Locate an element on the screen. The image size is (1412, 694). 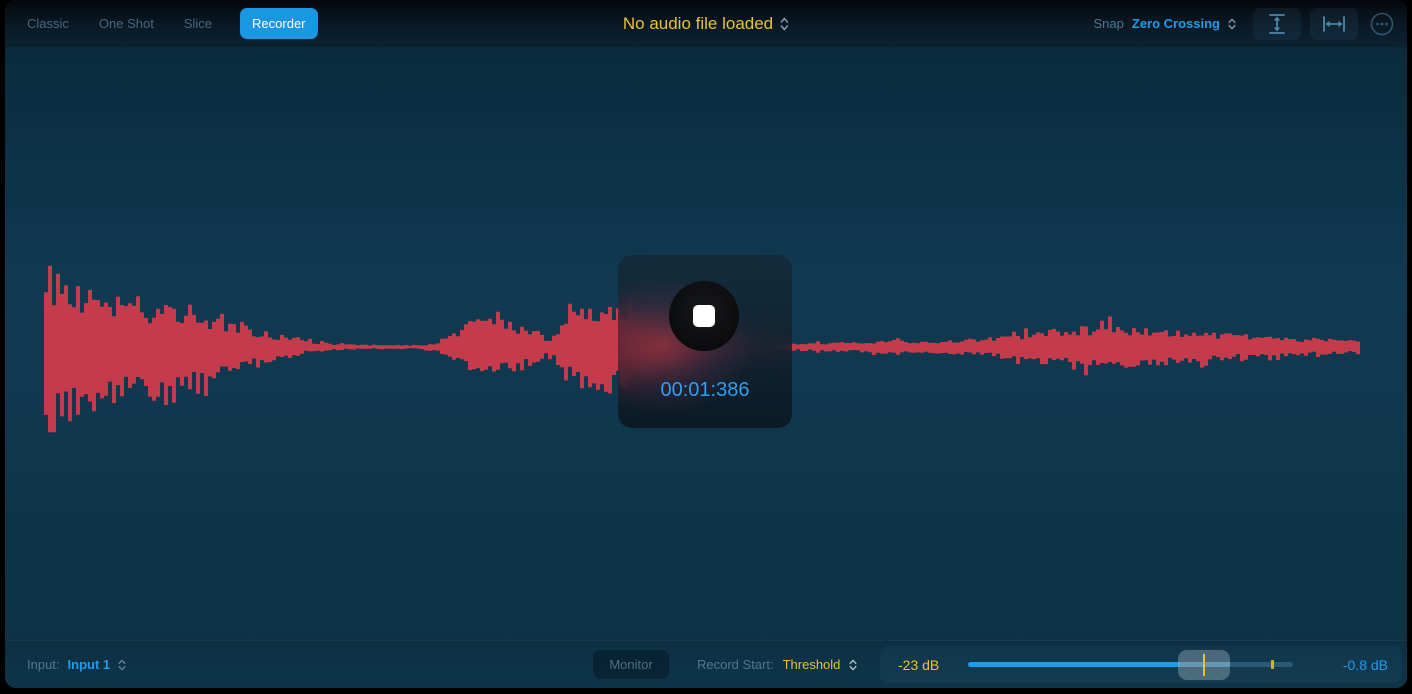
threshold-slider-track is located at coordinates (1130, 664).